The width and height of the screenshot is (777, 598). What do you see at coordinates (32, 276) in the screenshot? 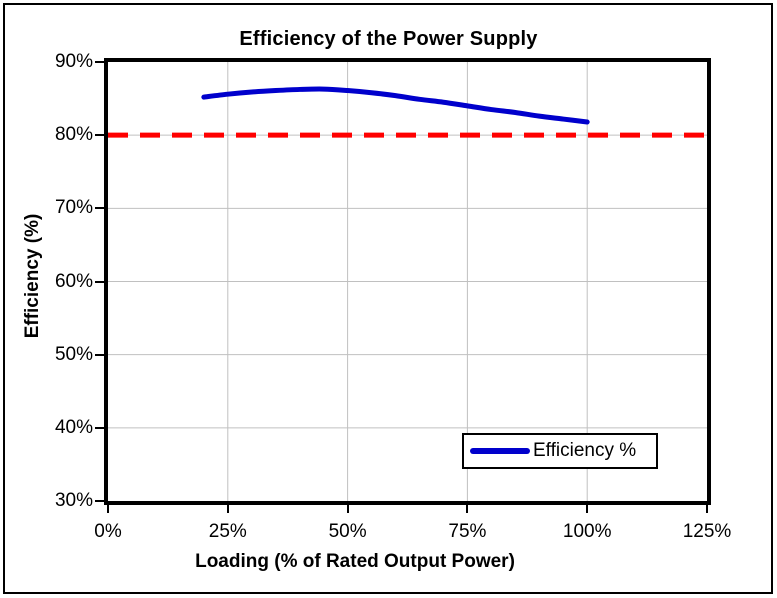
I see `y-axis-label: Efficiency (%)` at bounding box center [32, 276].